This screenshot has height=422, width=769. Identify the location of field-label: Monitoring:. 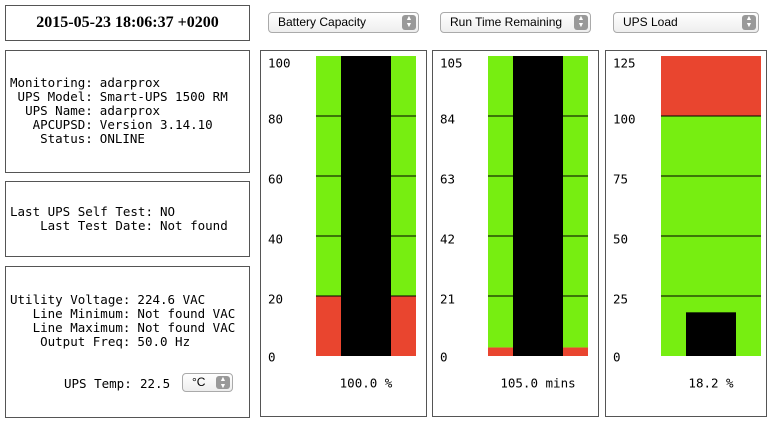
(51, 82).